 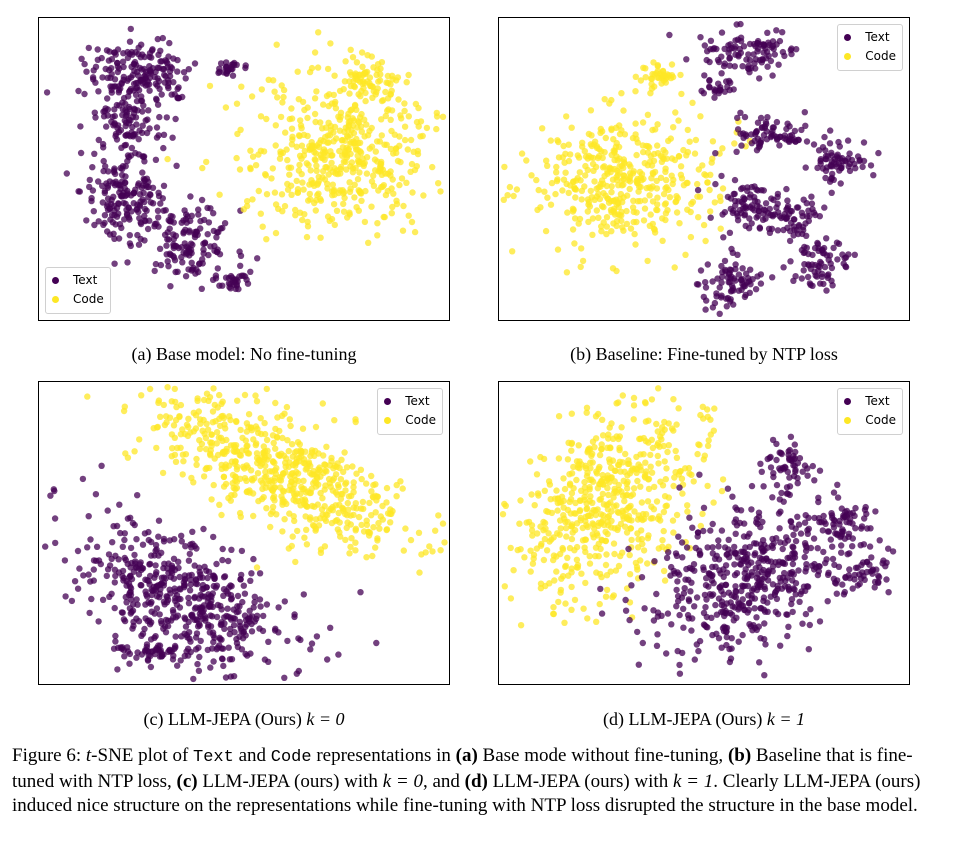 What do you see at coordinates (325, 719) in the screenshot?
I see `subcaption-c-math: k = 0` at bounding box center [325, 719].